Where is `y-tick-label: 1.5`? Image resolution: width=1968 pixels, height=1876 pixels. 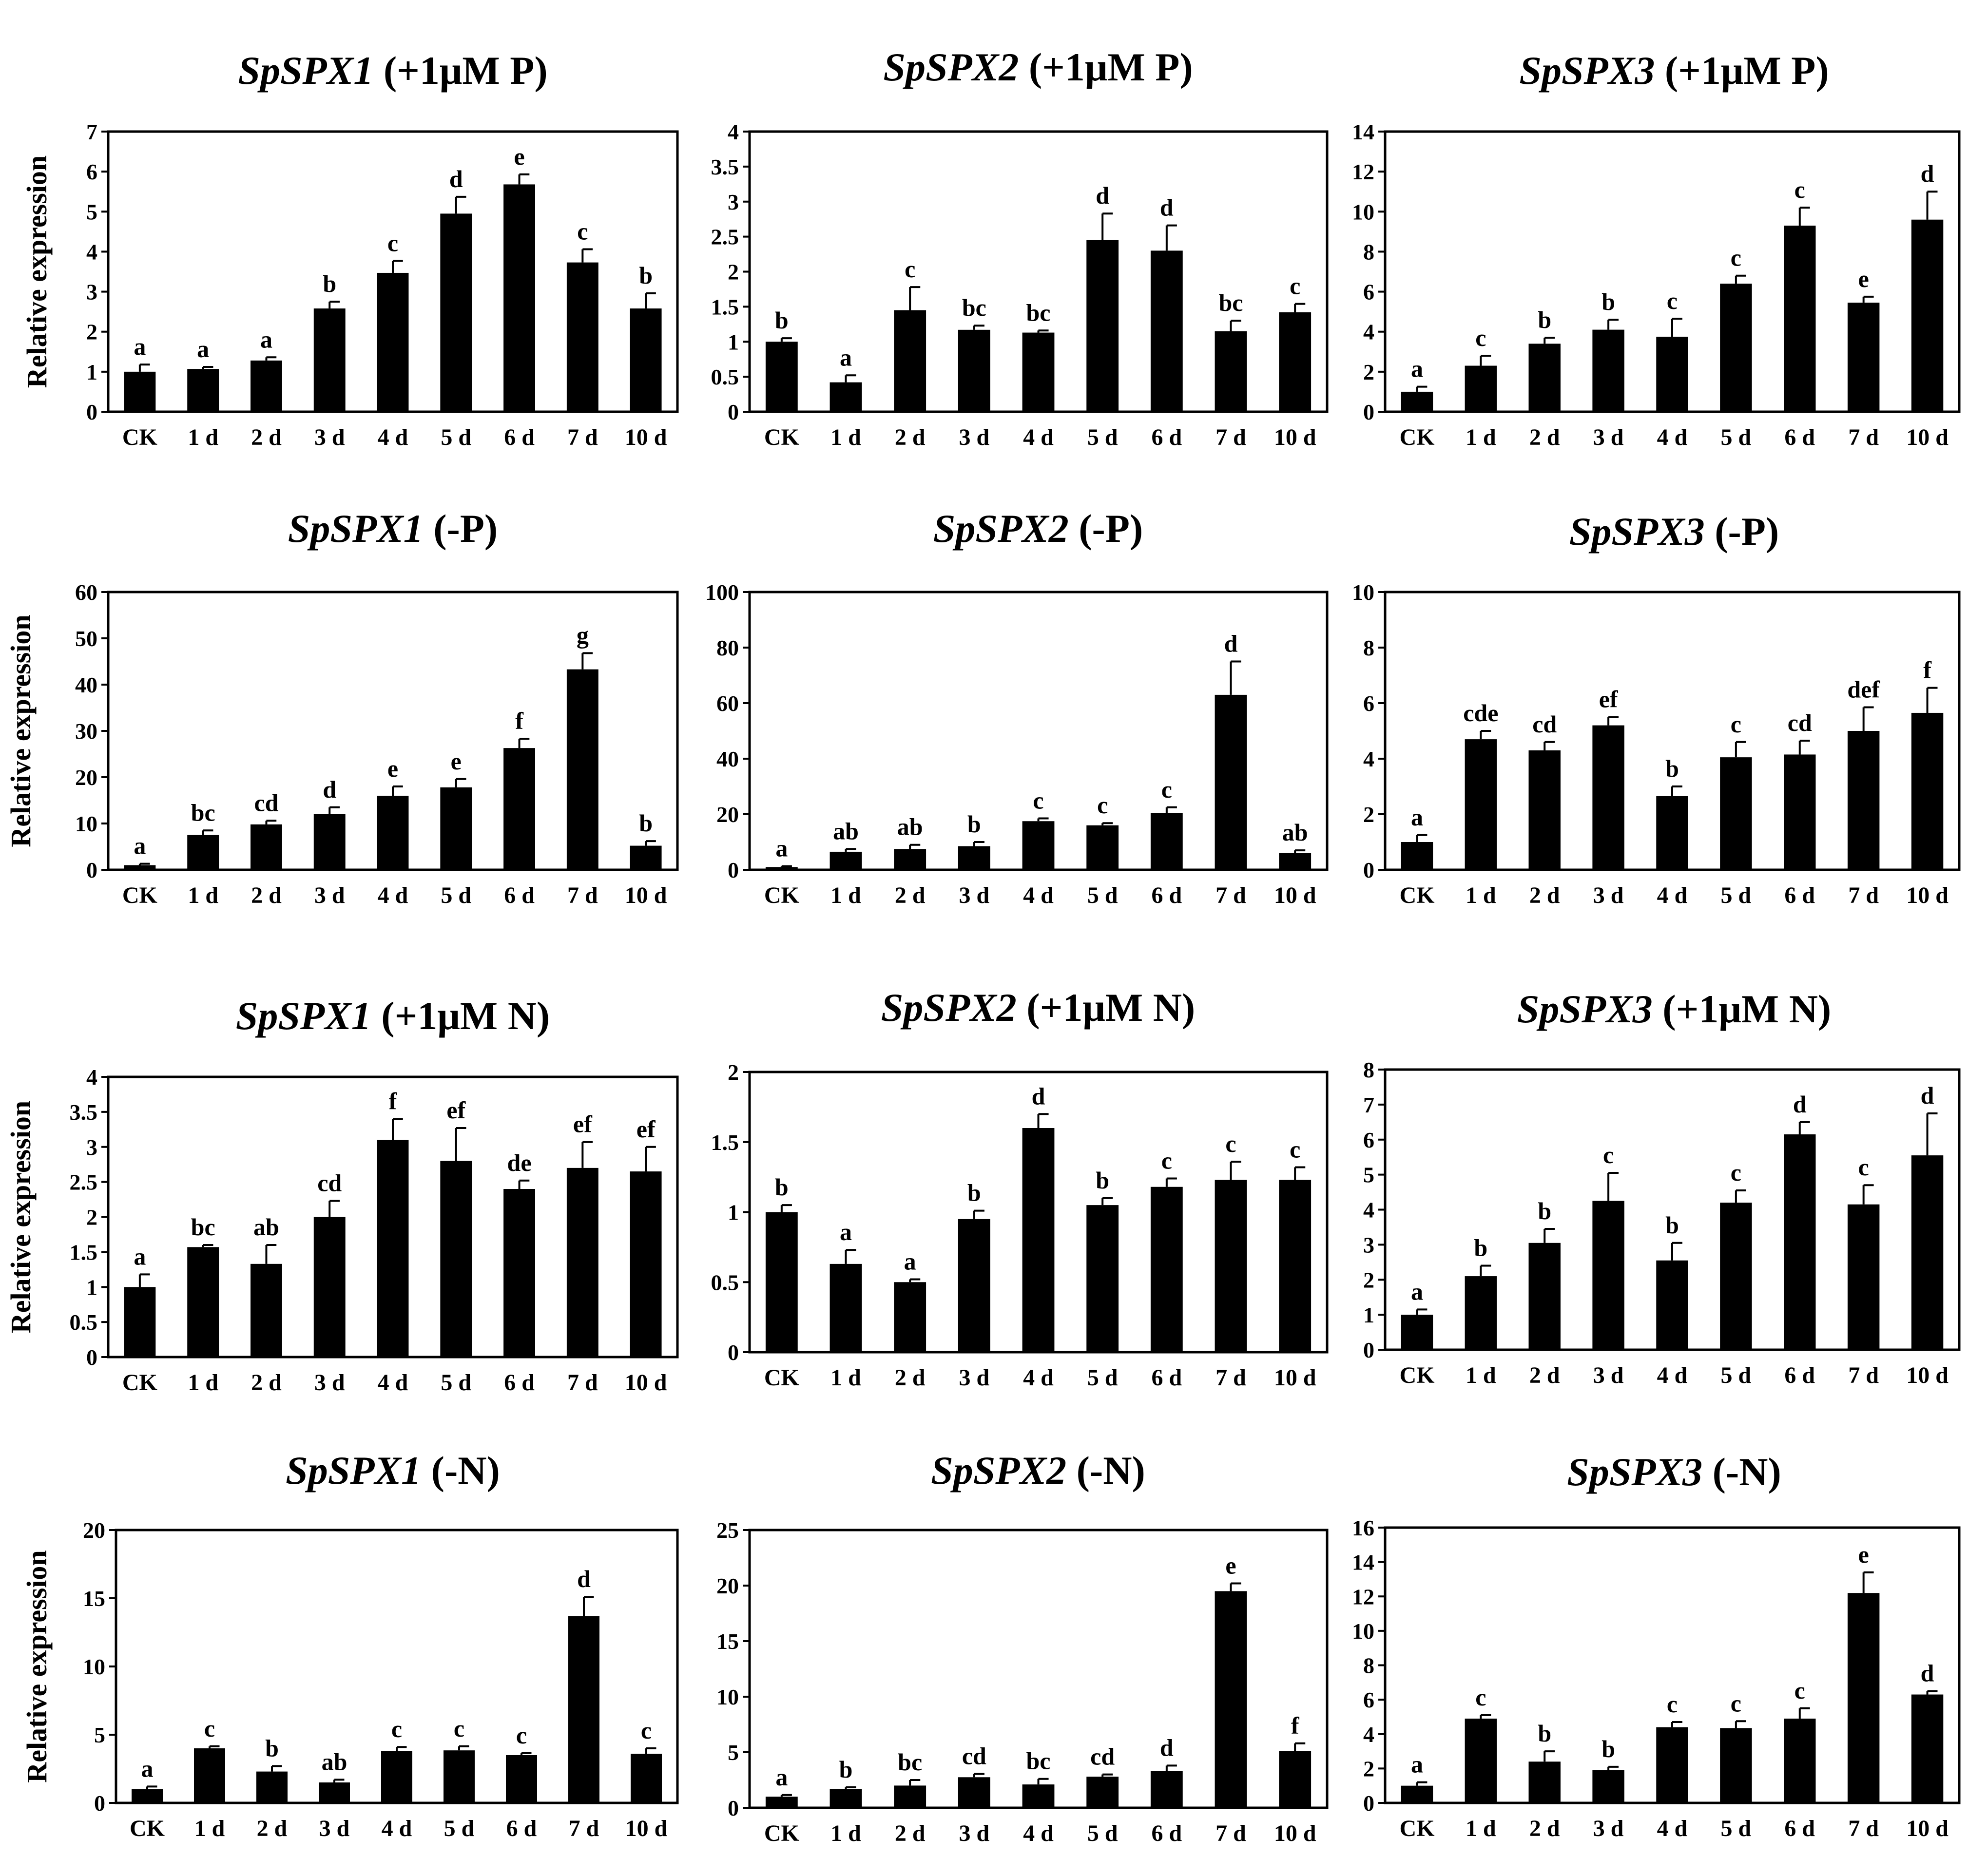 y-tick-label: 1.5 is located at coordinates (725, 1142).